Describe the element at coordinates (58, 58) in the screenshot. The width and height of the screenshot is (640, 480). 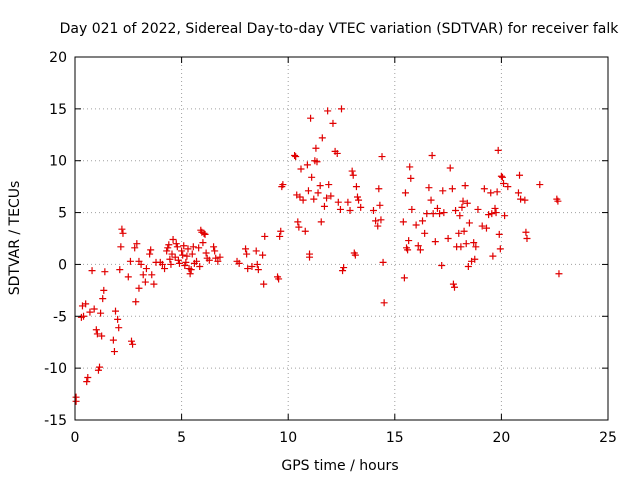
I see `y-tick-label: 20` at that location.